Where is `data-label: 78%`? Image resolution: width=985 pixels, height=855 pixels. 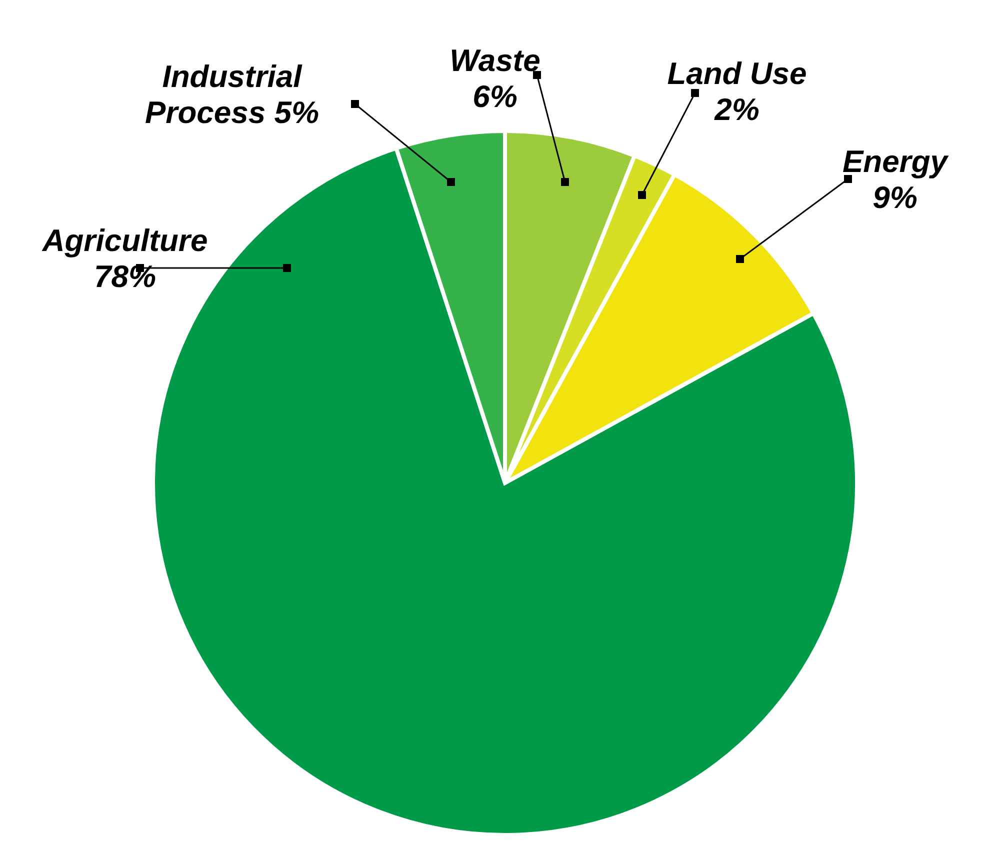 data-label: 78% is located at coordinates (125, 276).